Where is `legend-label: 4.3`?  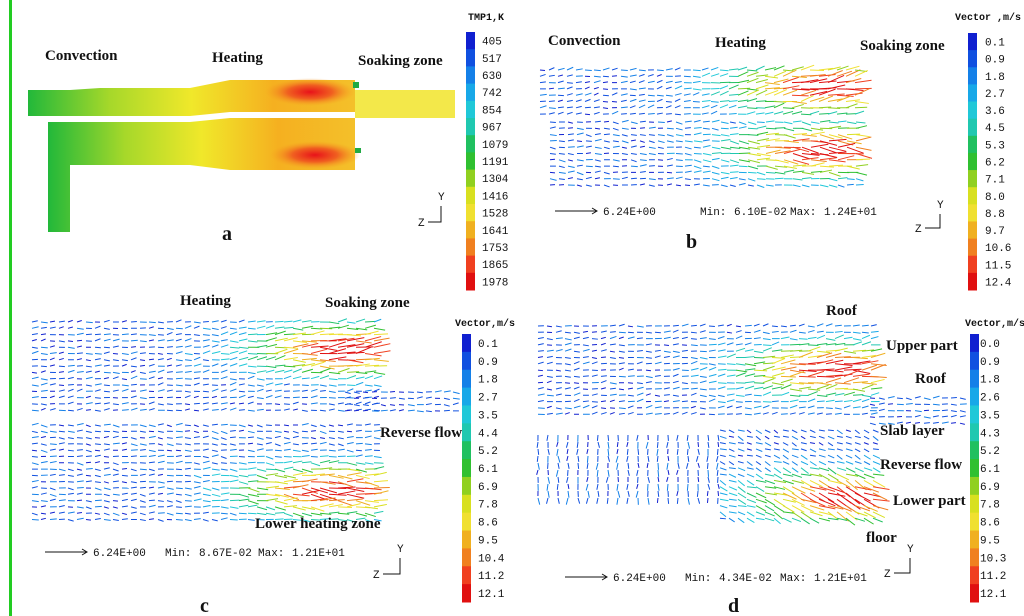
legend-label: 4.3 is located at coordinates (990, 434).